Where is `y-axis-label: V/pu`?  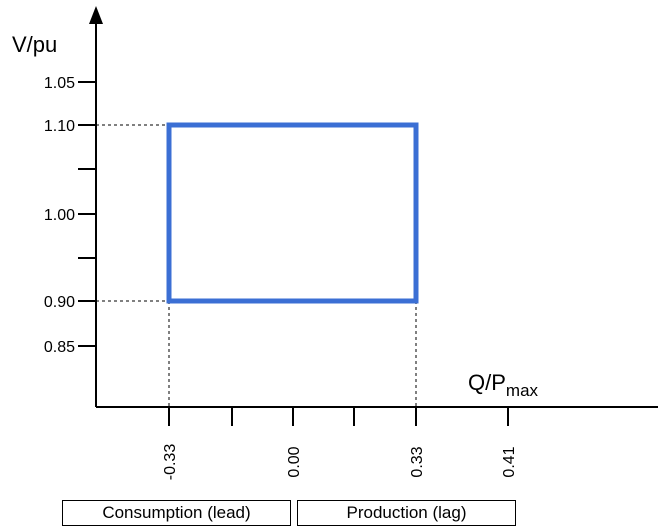 y-axis-label: V/pu is located at coordinates (34, 44).